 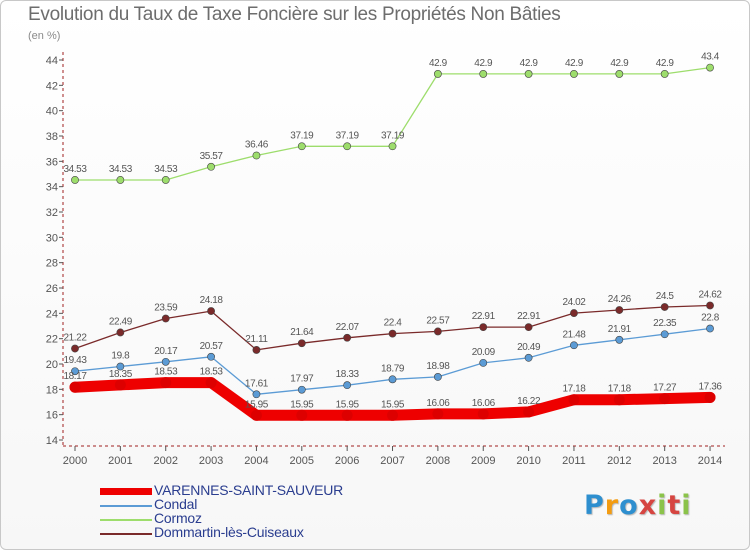 What do you see at coordinates (75, 348) in the screenshot?
I see `data-point-dommartin-2000` at bounding box center [75, 348].